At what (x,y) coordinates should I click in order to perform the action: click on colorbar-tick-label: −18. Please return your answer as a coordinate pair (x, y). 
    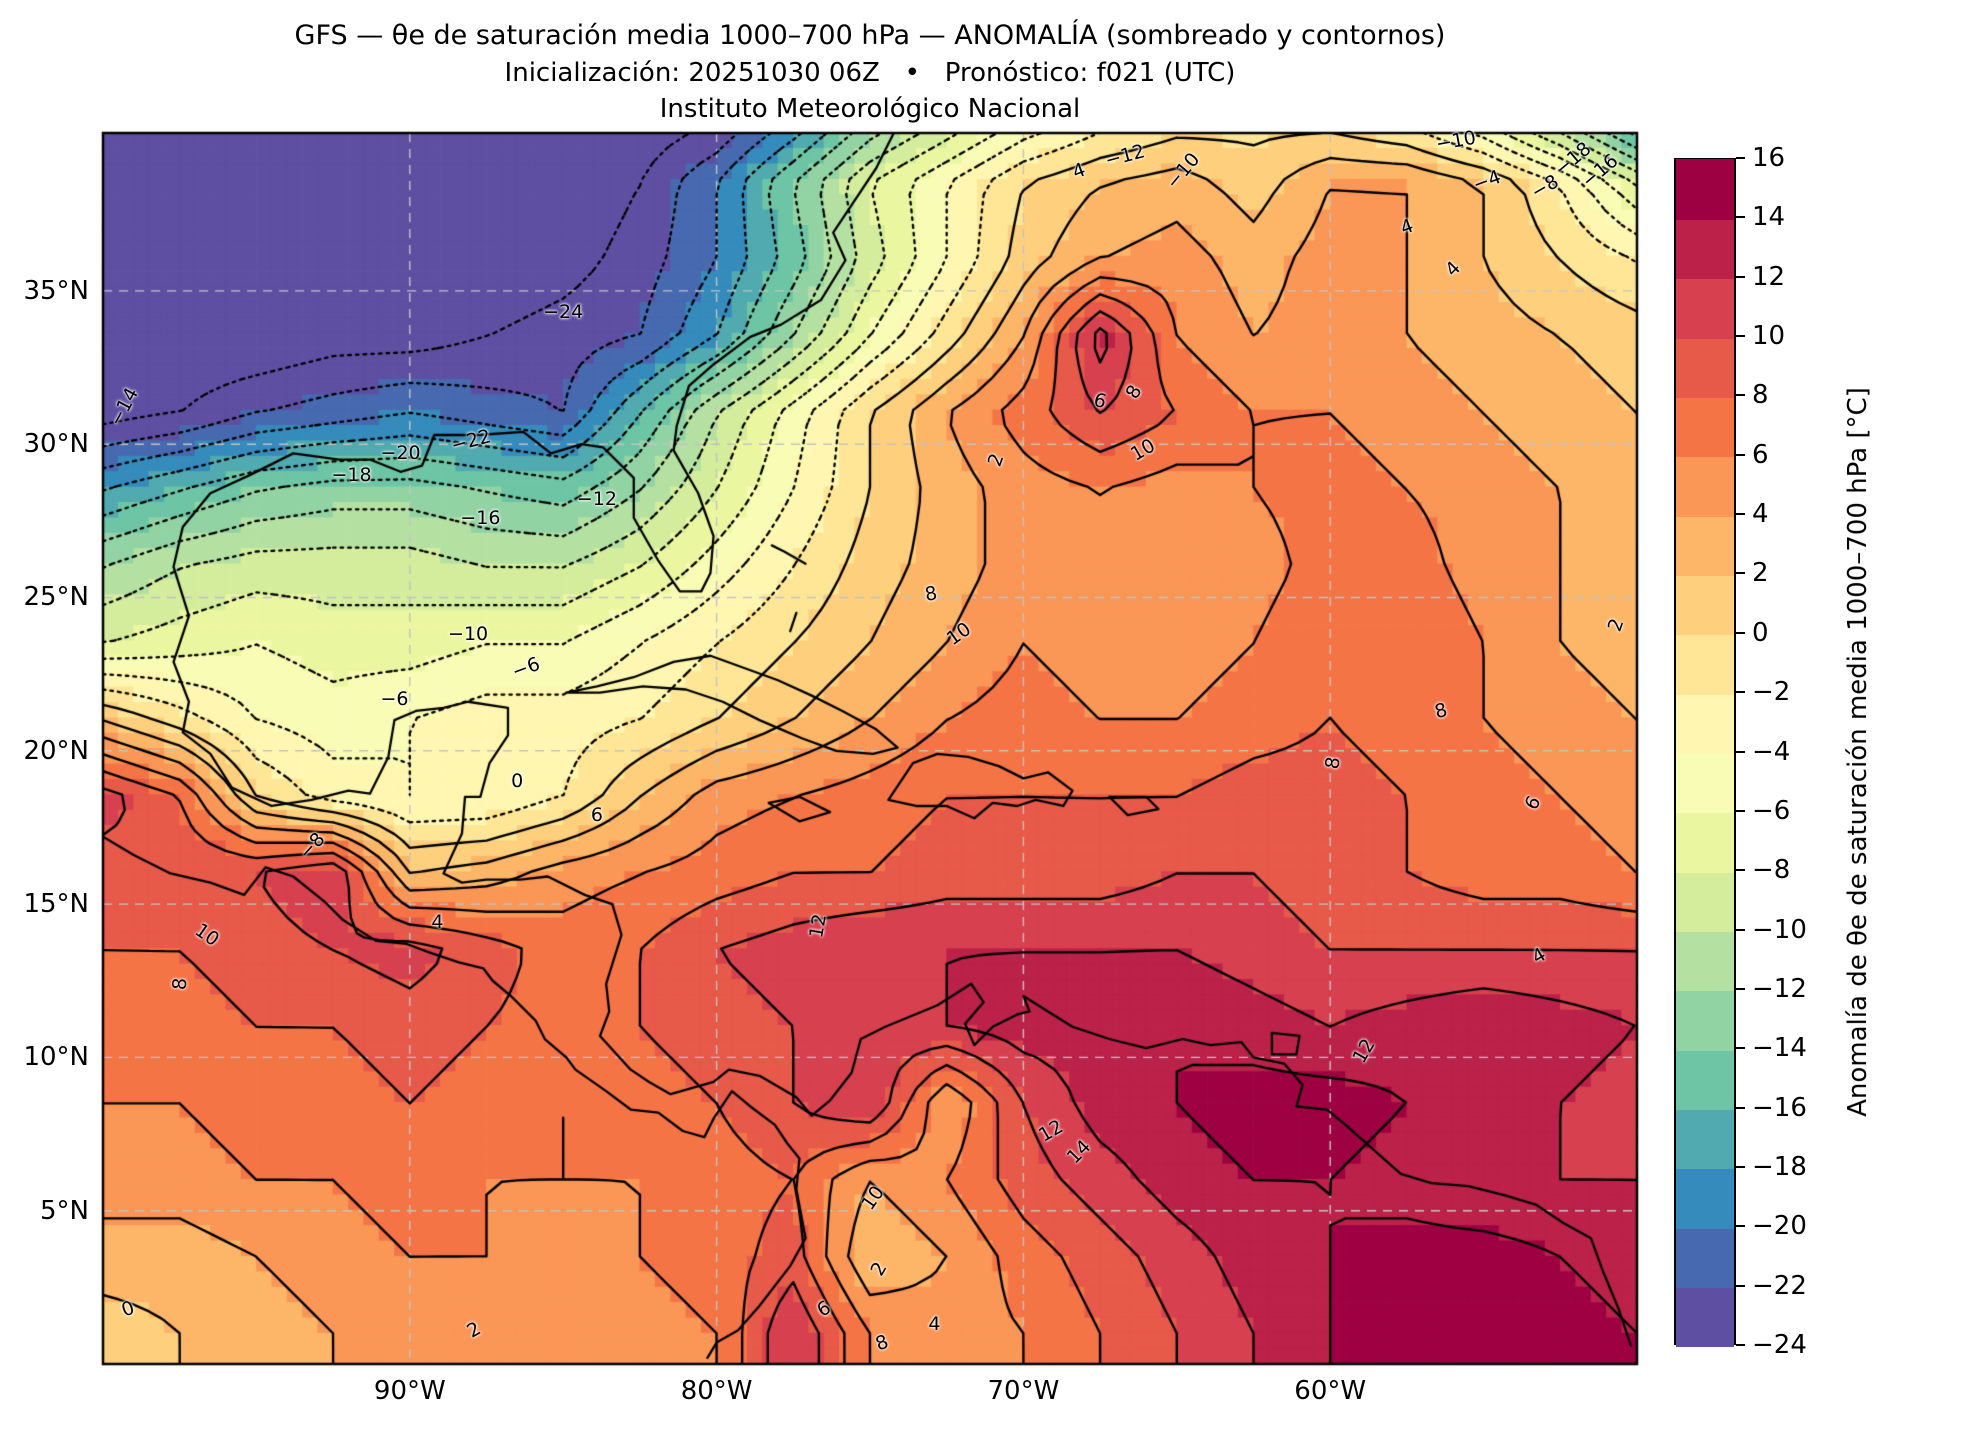
    Looking at the image, I should click on (1779, 1166).